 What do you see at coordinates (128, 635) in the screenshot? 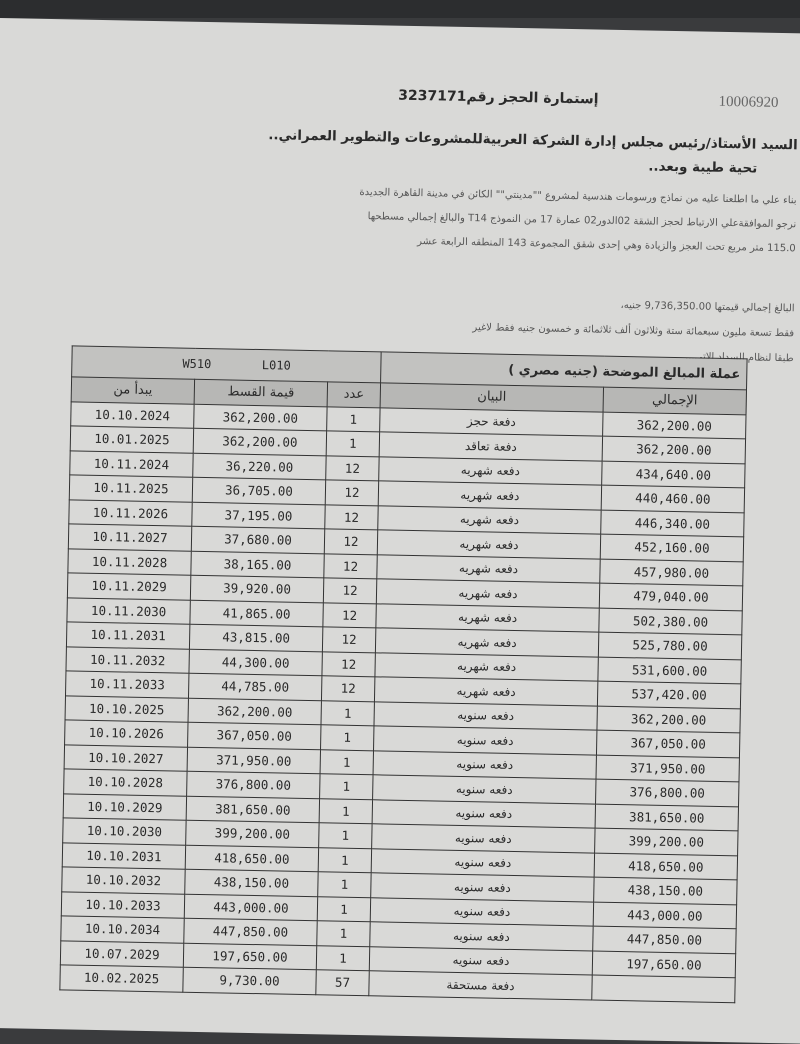
I see `cell-date: 10.11.2031` at bounding box center [128, 635].